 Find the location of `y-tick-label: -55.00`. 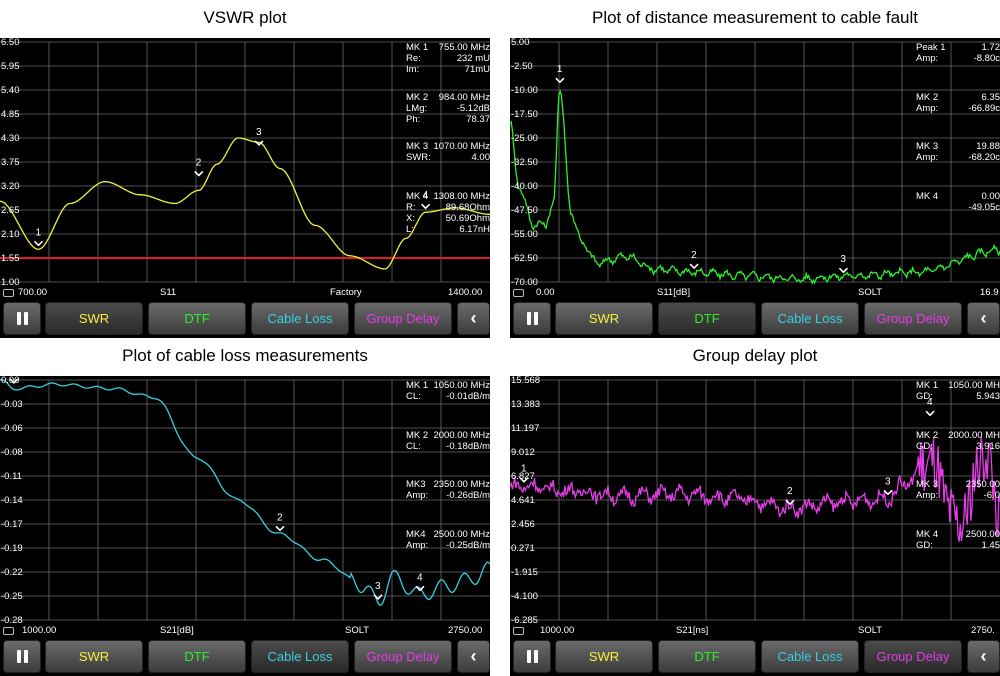

y-tick-label: -55.00 is located at coordinates (524, 234).